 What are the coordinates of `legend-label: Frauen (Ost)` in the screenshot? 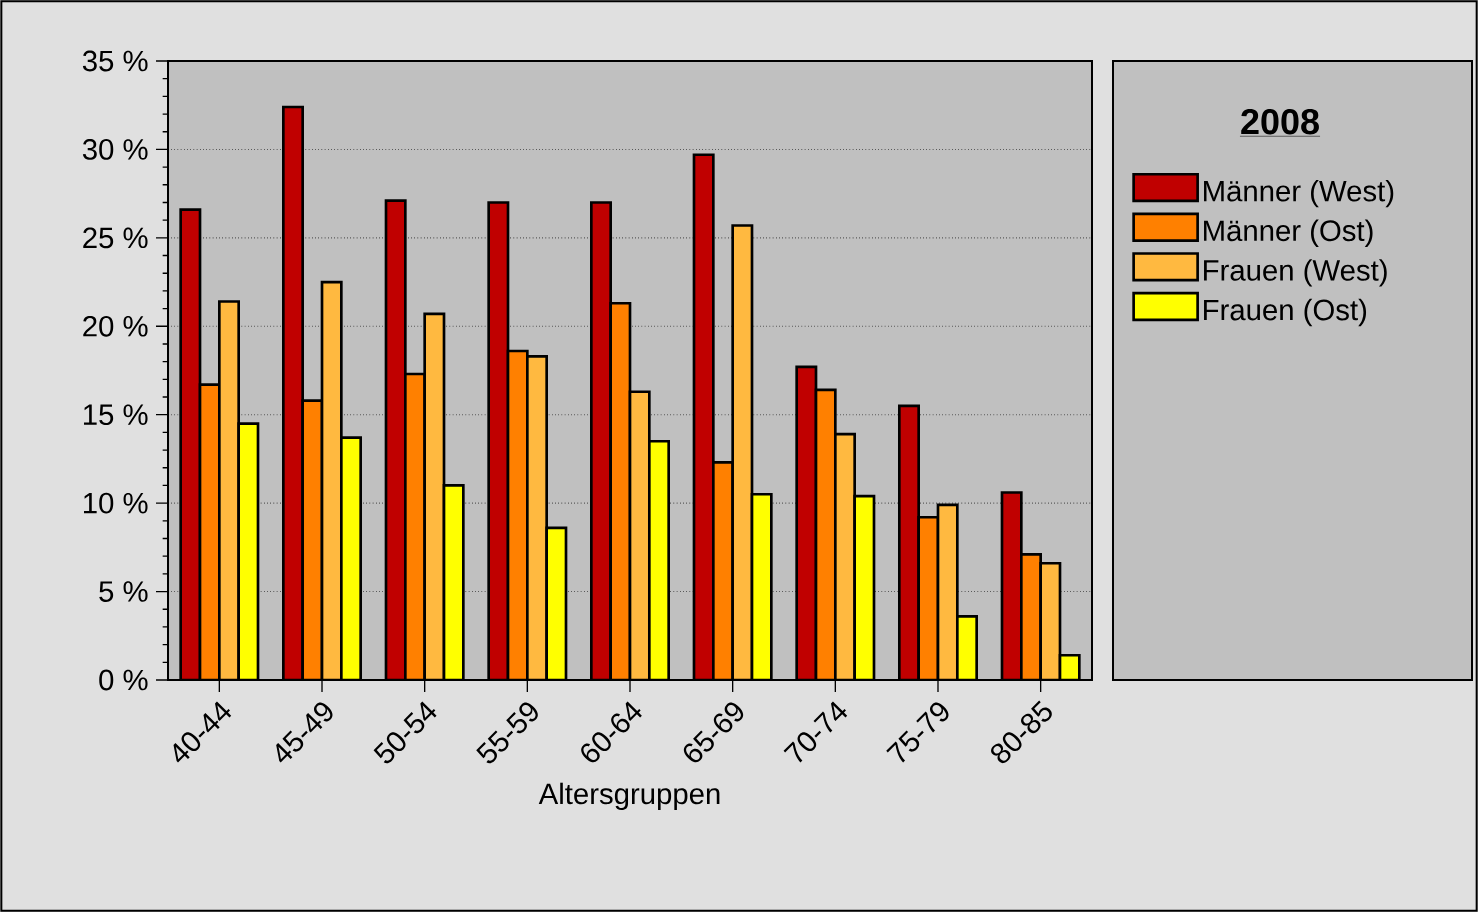 It's located at (1285, 312).